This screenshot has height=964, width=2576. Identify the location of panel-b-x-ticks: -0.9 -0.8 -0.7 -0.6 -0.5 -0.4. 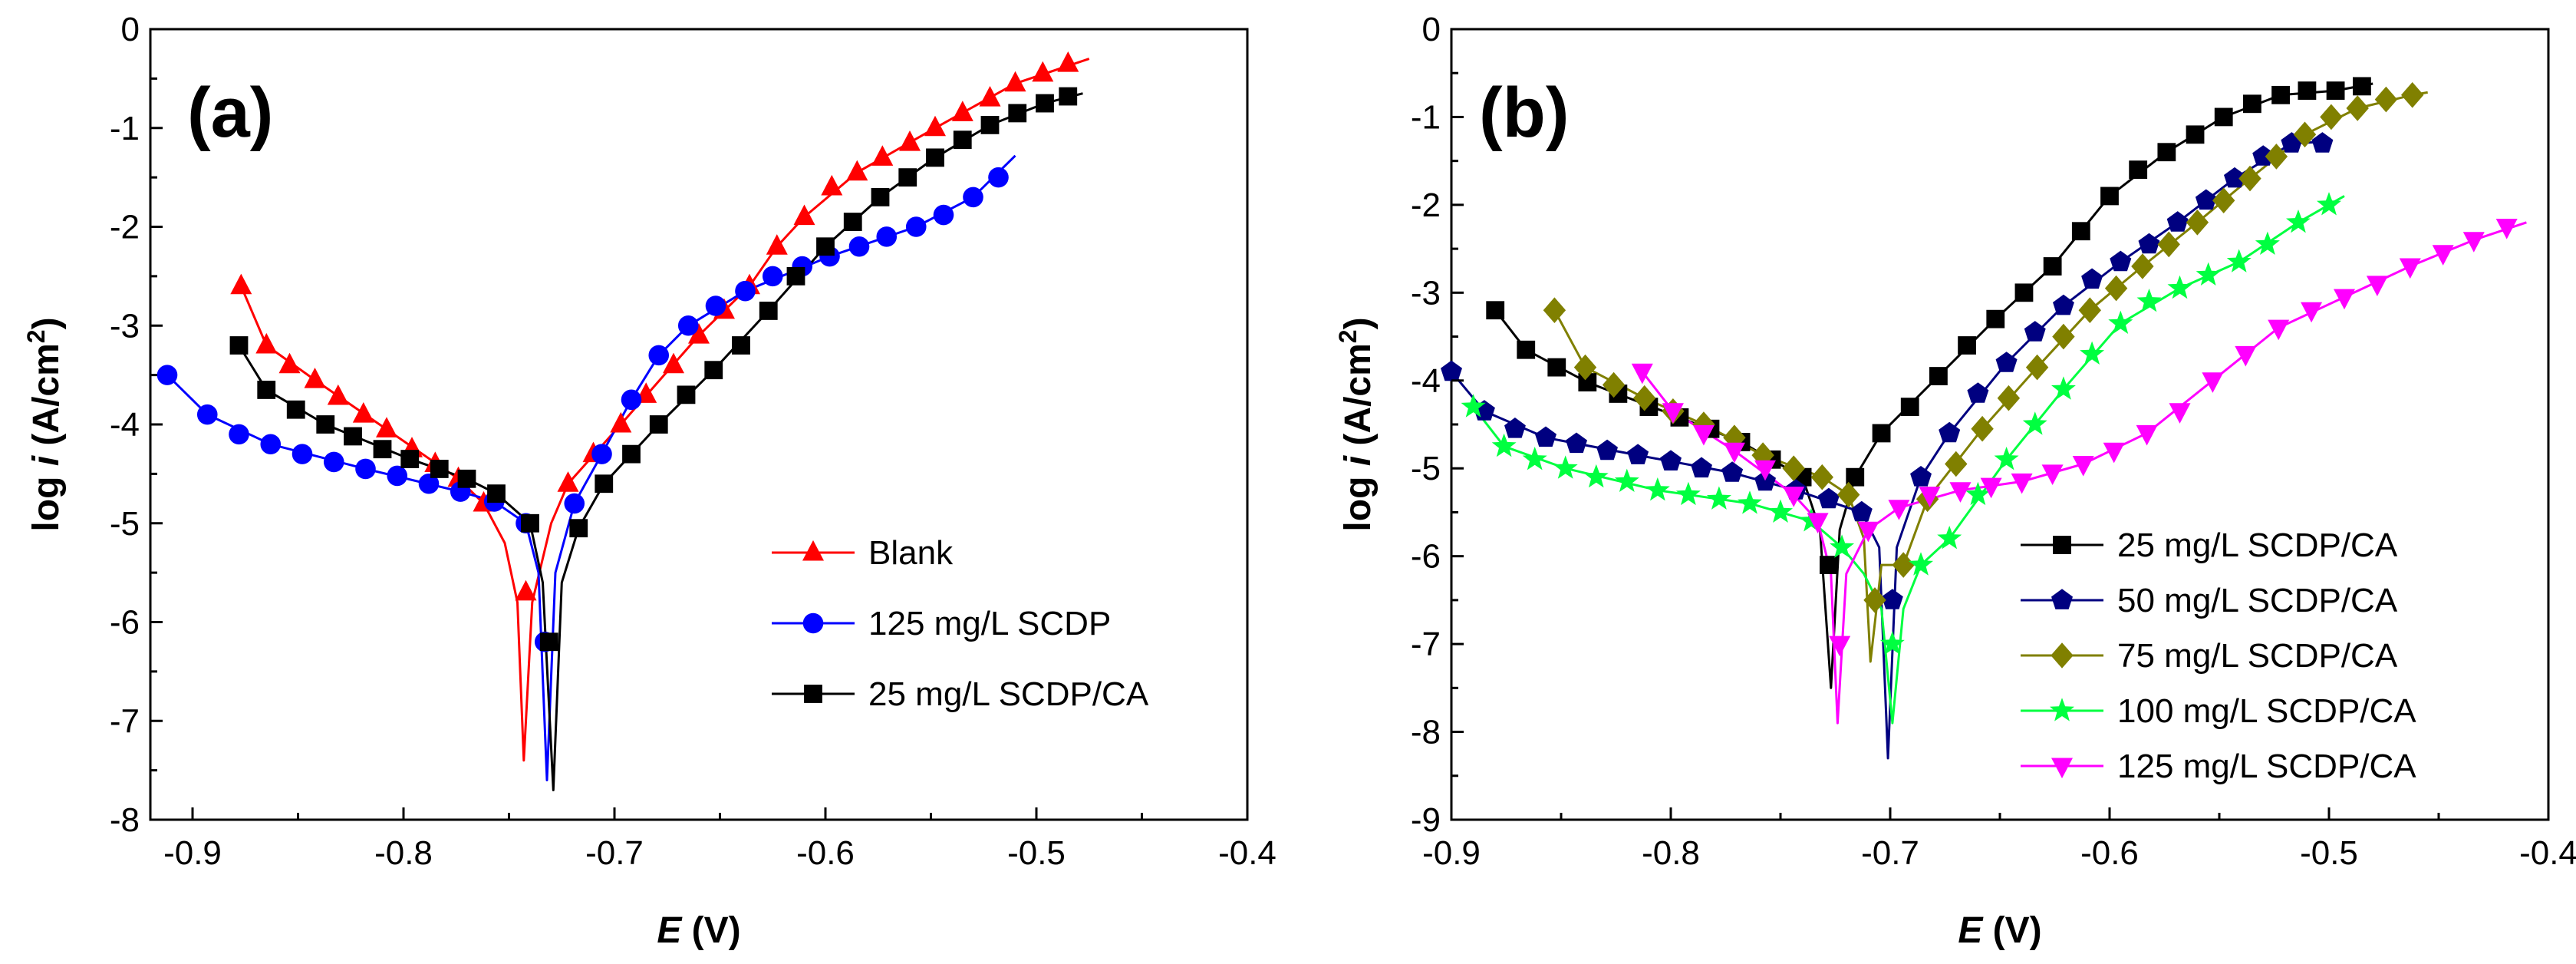
(1999, 840).